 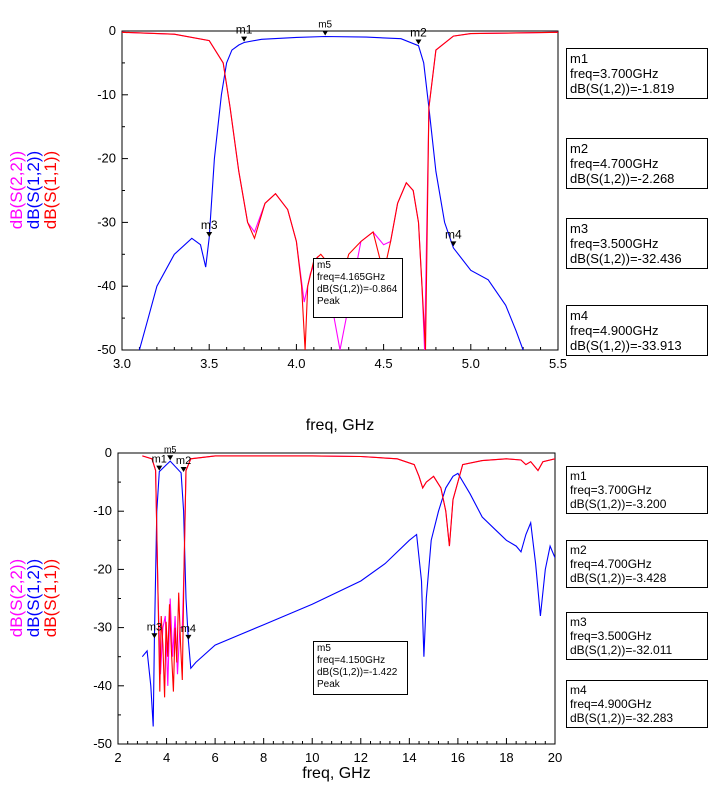 I want to click on marker-readout-line: dB(S(1,2))=-32.283, so click(x=622, y=718).